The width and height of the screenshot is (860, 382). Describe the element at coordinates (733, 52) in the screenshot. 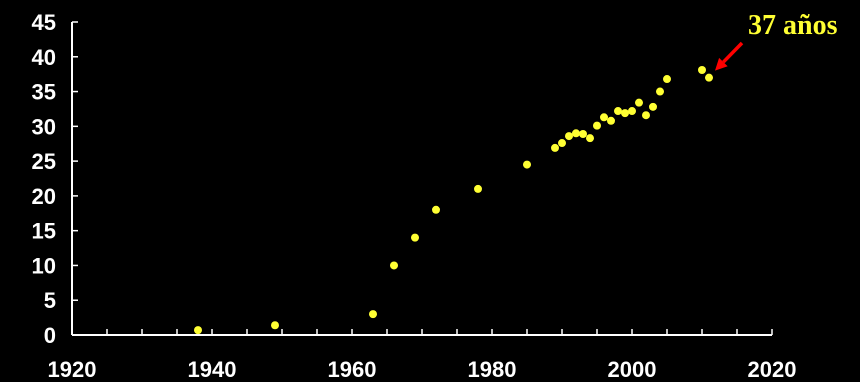

I see `annotation-arrow` at that location.